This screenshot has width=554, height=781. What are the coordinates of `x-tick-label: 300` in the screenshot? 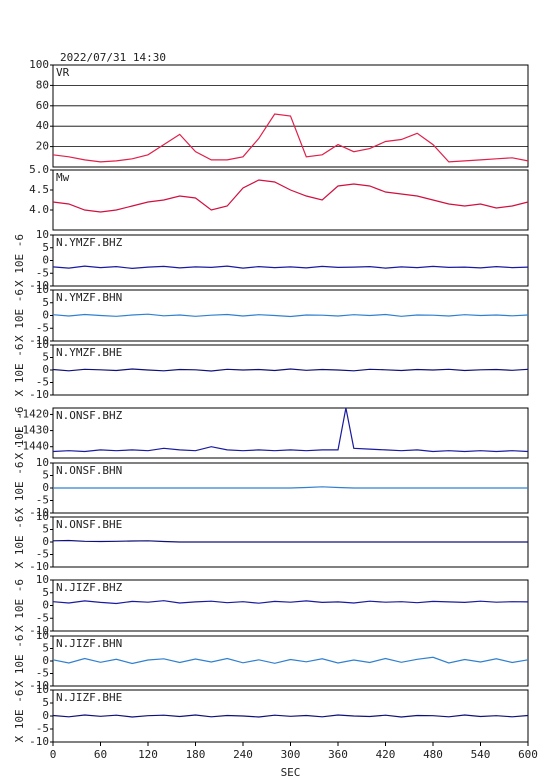 It's located at (291, 754).